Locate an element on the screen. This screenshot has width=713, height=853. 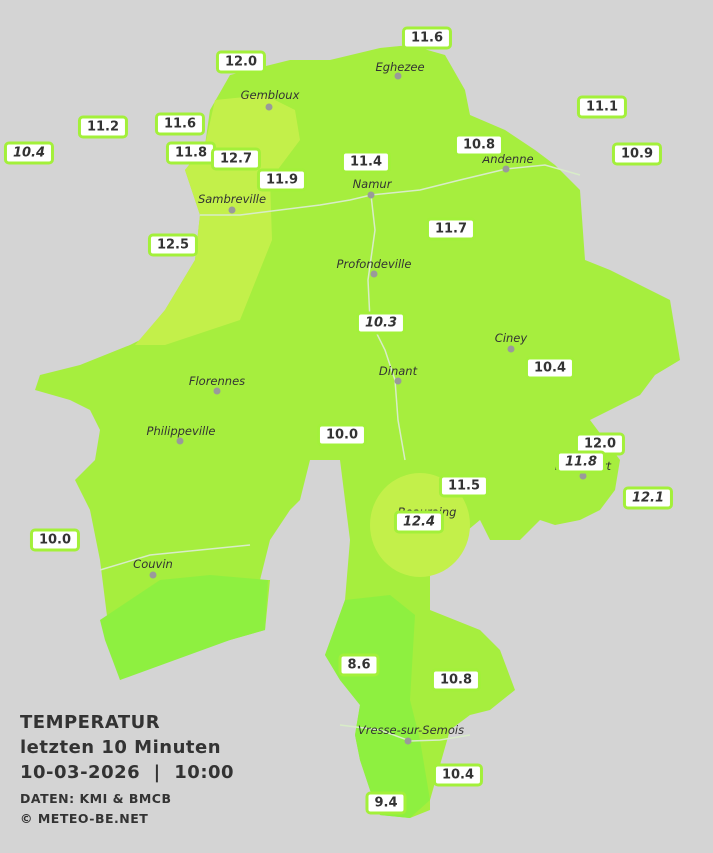
temperature-label: 12.4 is located at coordinates (419, 522).